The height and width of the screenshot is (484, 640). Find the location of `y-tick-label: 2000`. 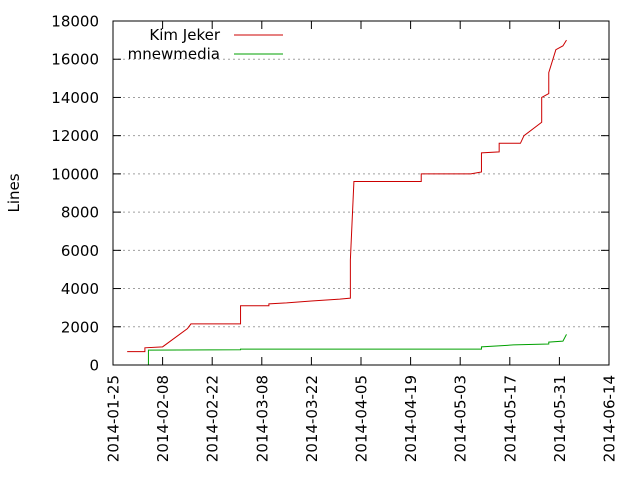

y-tick-label: 2000 is located at coordinates (80, 327).